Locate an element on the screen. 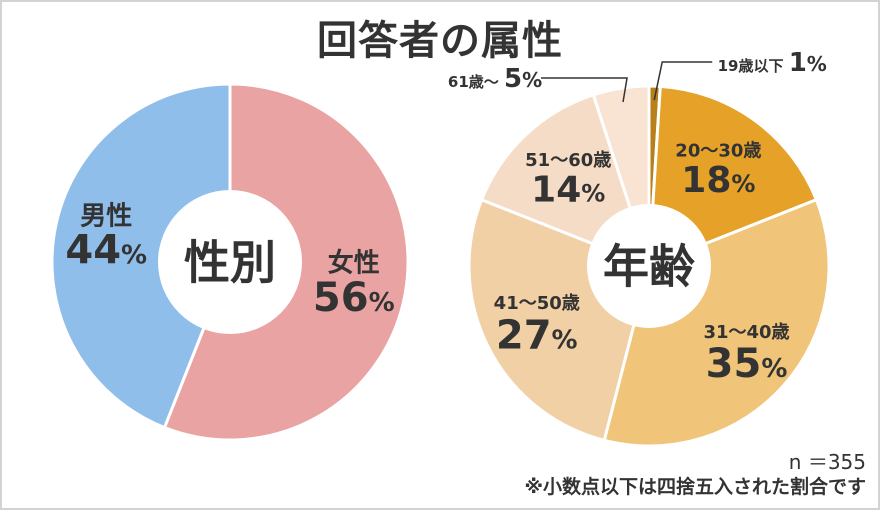 The image size is (880, 510). center-label: 性別 is located at coordinates (230, 263).